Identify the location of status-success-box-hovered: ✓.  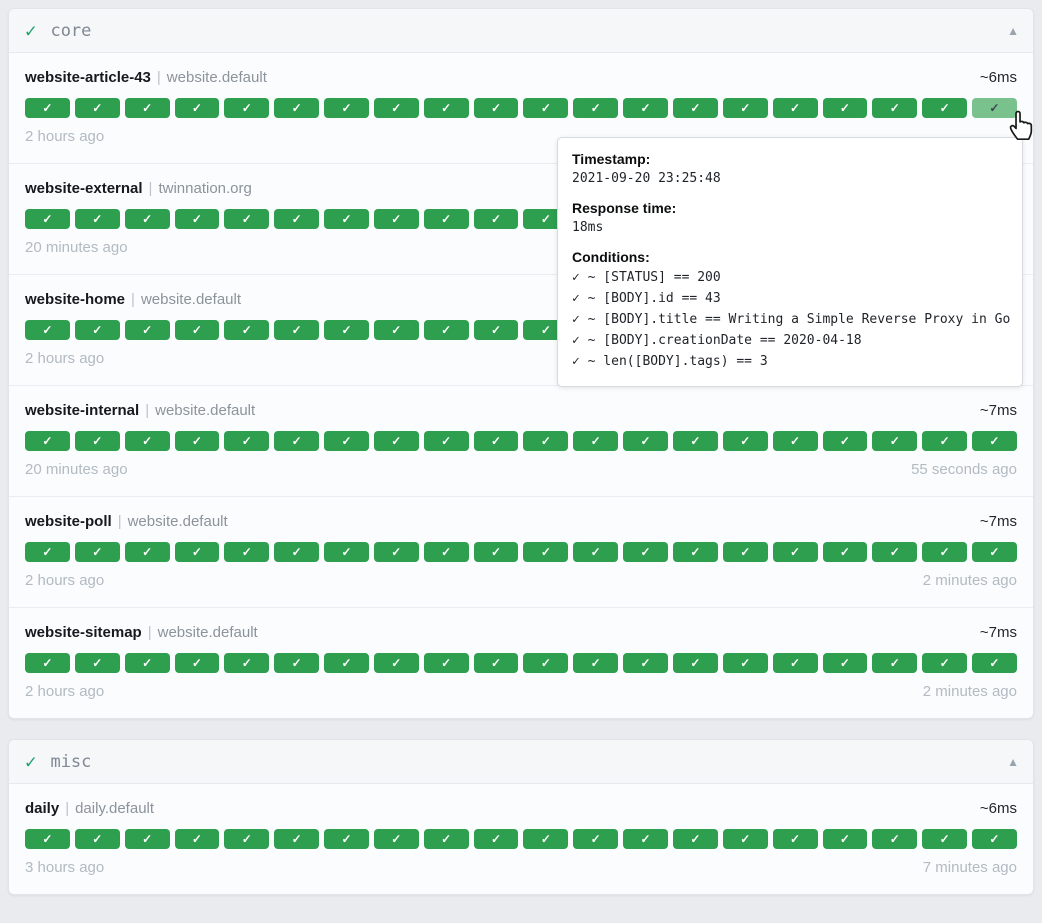
(994, 108).